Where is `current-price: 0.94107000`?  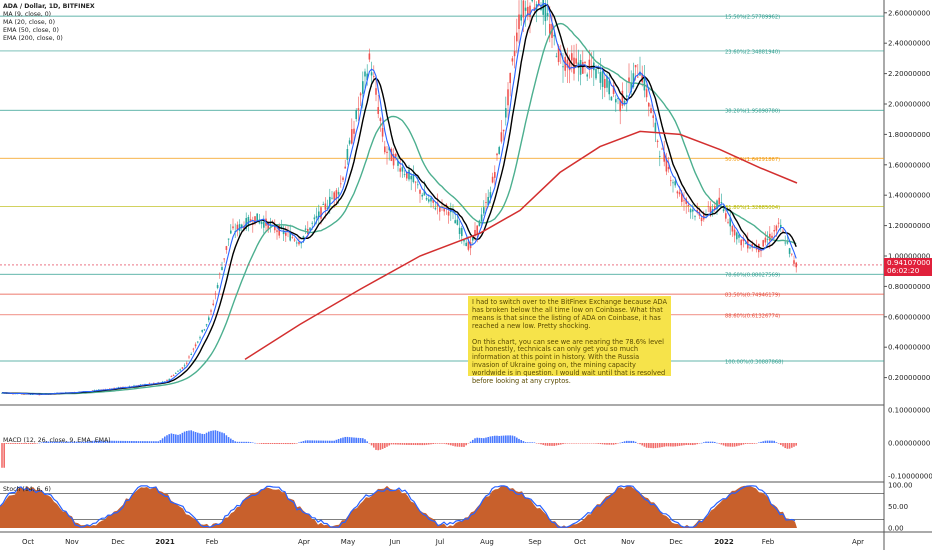 current-price: 0.94107000 is located at coordinates (909, 262).